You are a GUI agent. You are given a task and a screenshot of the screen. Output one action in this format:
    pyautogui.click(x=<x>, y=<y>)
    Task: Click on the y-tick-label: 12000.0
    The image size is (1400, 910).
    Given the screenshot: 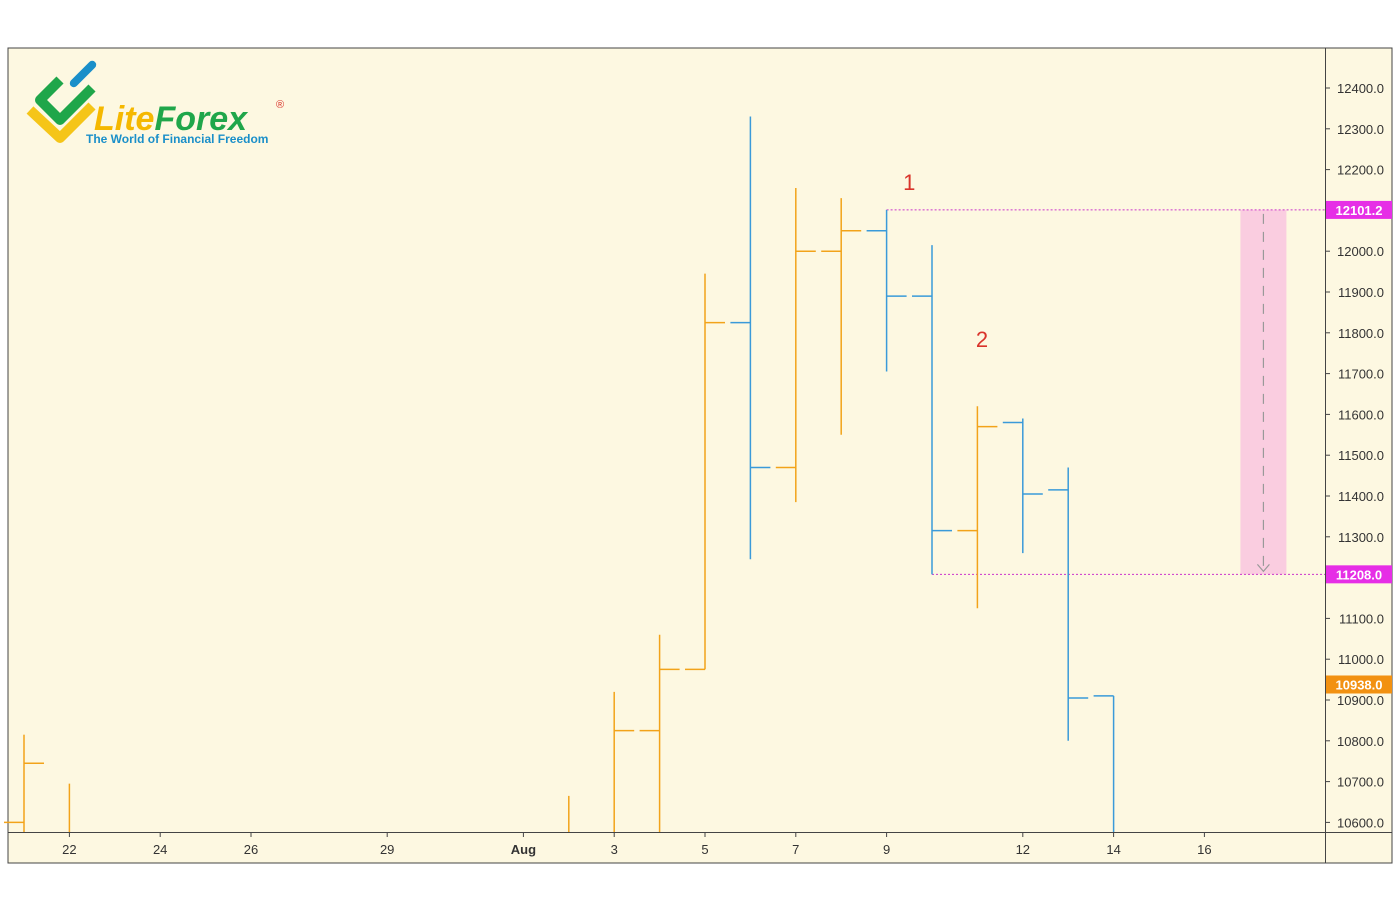 What is the action you would take?
    pyautogui.click(x=1360, y=251)
    